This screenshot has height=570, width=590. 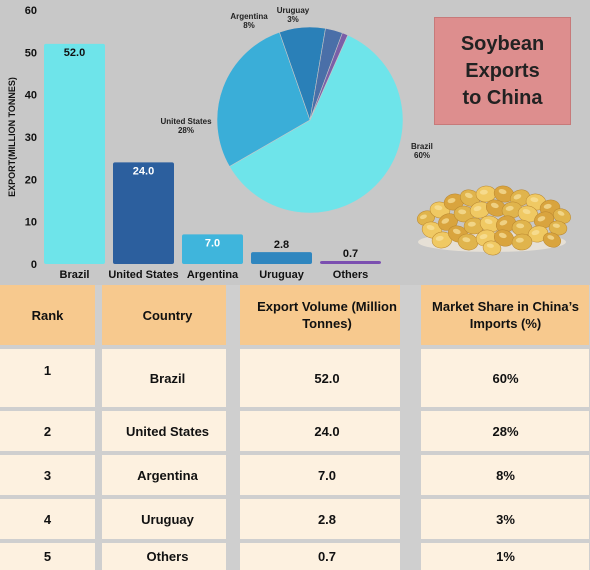 I want to click on bar-united-states, so click(x=143, y=213).